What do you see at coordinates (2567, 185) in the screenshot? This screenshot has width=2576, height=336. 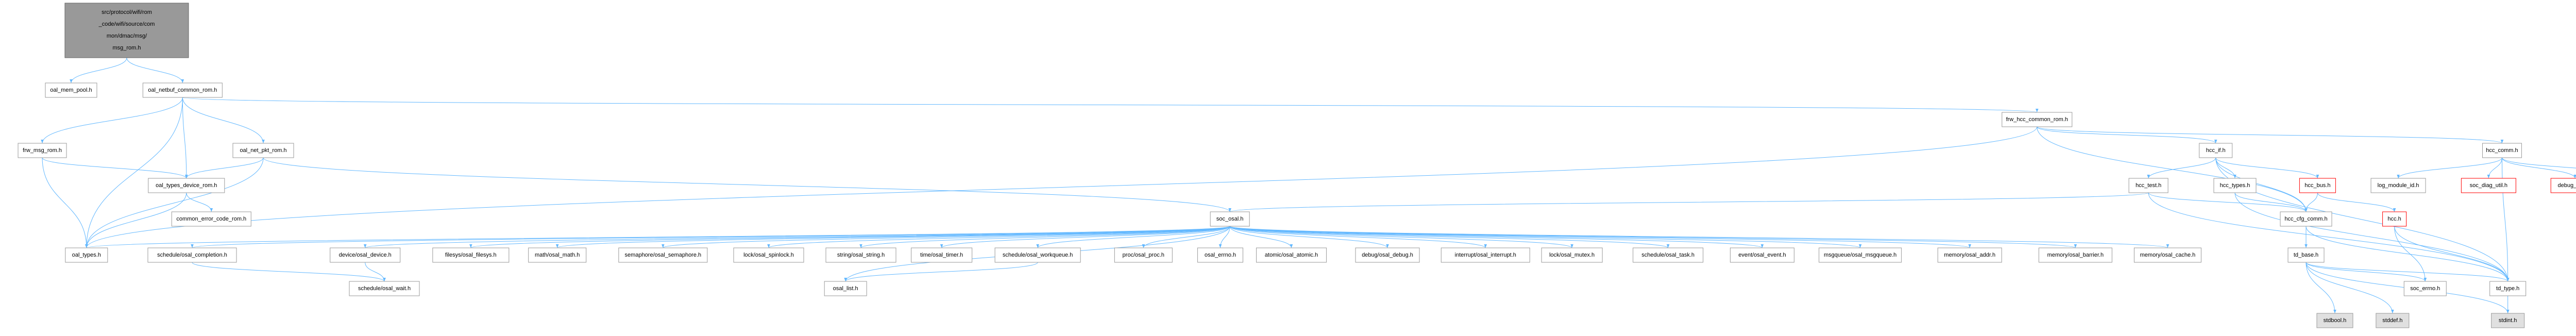 I see `node-label: debug_print.h` at bounding box center [2567, 185].